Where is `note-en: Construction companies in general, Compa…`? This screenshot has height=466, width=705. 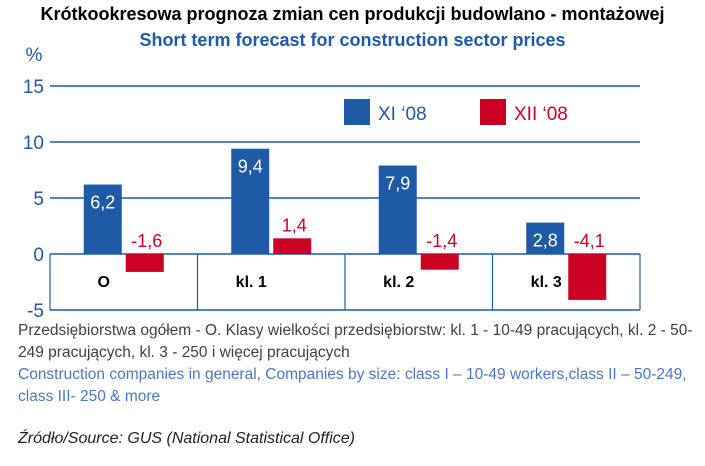 note-en: Construction companies in general, Compa… is located at coordinates (352, 385).